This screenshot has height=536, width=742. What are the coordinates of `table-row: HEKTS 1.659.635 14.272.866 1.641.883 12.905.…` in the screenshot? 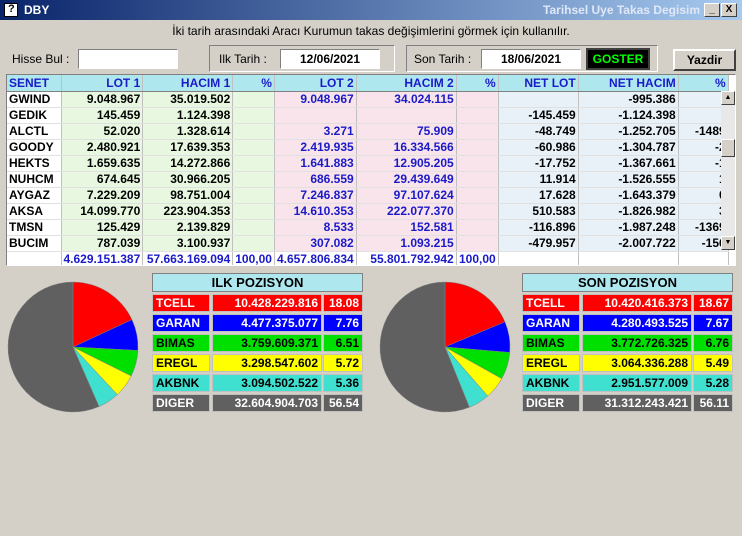 It's located at (368, 163).